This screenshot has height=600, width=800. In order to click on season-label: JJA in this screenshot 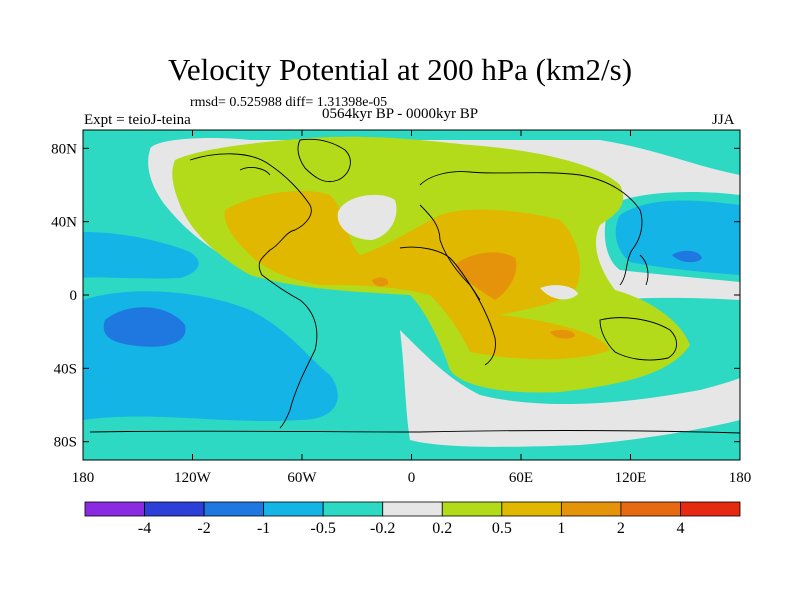, I will do `click(723, 120)`.